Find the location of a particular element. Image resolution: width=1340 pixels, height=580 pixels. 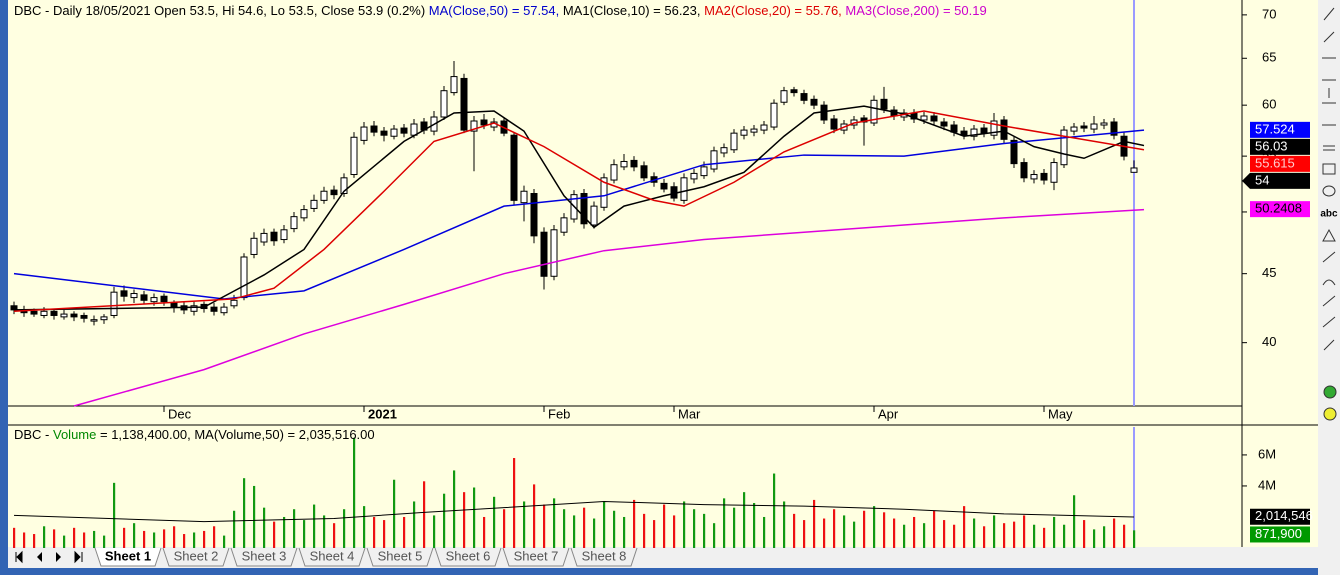

nav-prev is located at coordinates (39, 557).